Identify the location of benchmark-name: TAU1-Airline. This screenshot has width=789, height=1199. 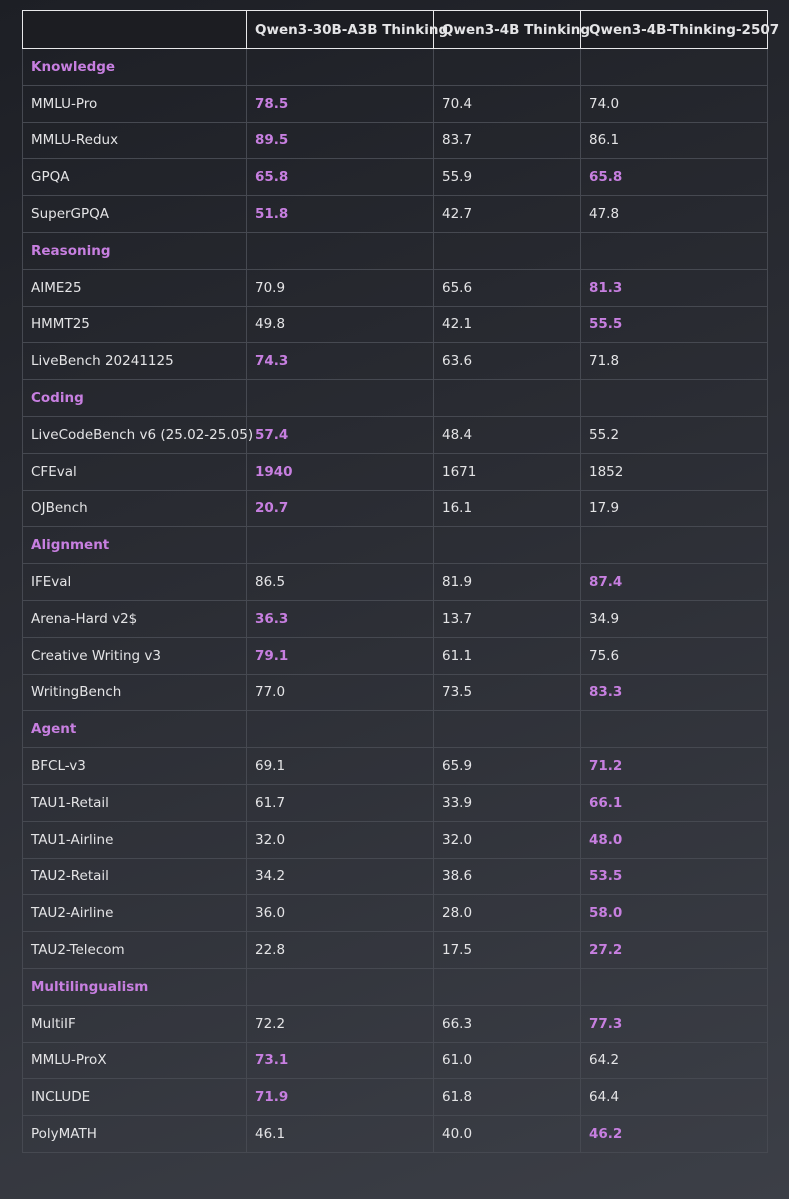
(134, 839).